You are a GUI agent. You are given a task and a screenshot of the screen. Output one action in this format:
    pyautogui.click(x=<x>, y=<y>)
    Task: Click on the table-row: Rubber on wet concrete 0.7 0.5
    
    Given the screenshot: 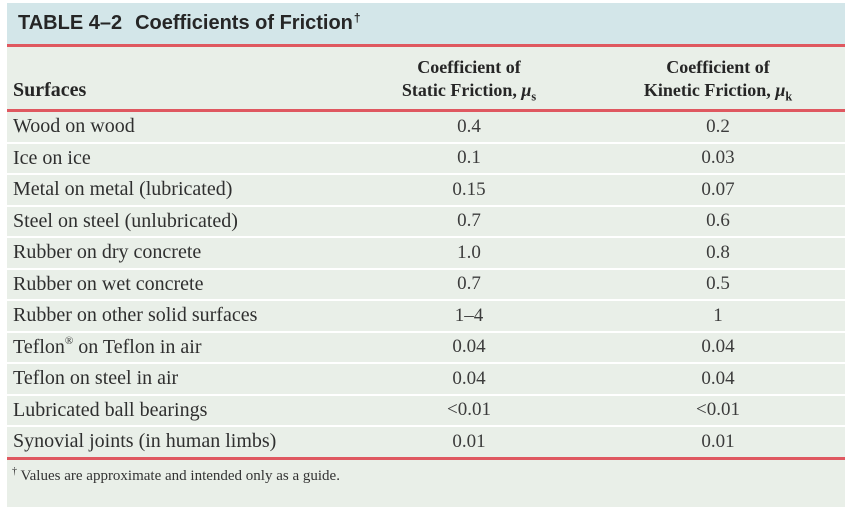 What is the action you would take?
    pyautogui.click(x=426, y=284)
    